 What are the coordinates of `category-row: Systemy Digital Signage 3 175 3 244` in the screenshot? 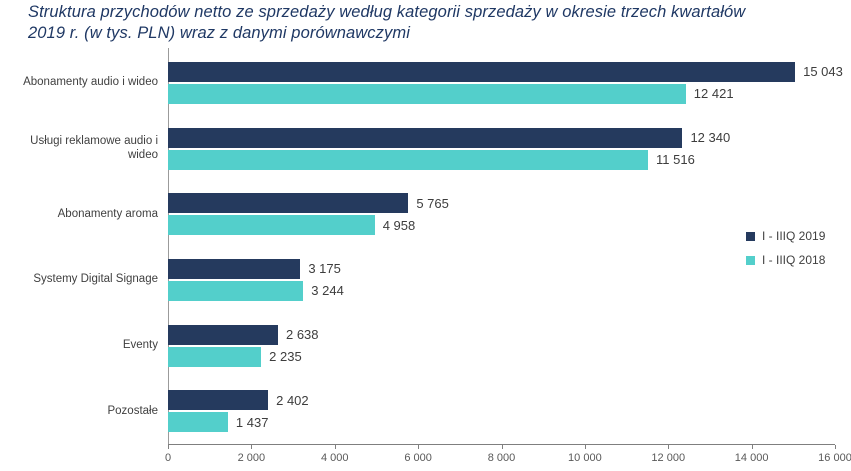 It's located at (417, 280).